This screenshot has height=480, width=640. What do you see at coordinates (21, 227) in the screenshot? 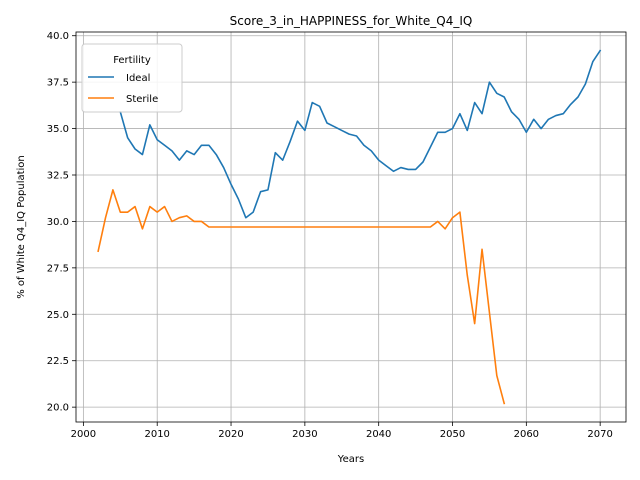
I see `y-axis-label: % of White Q4_IQ Population` at bounding box center [21, 227].